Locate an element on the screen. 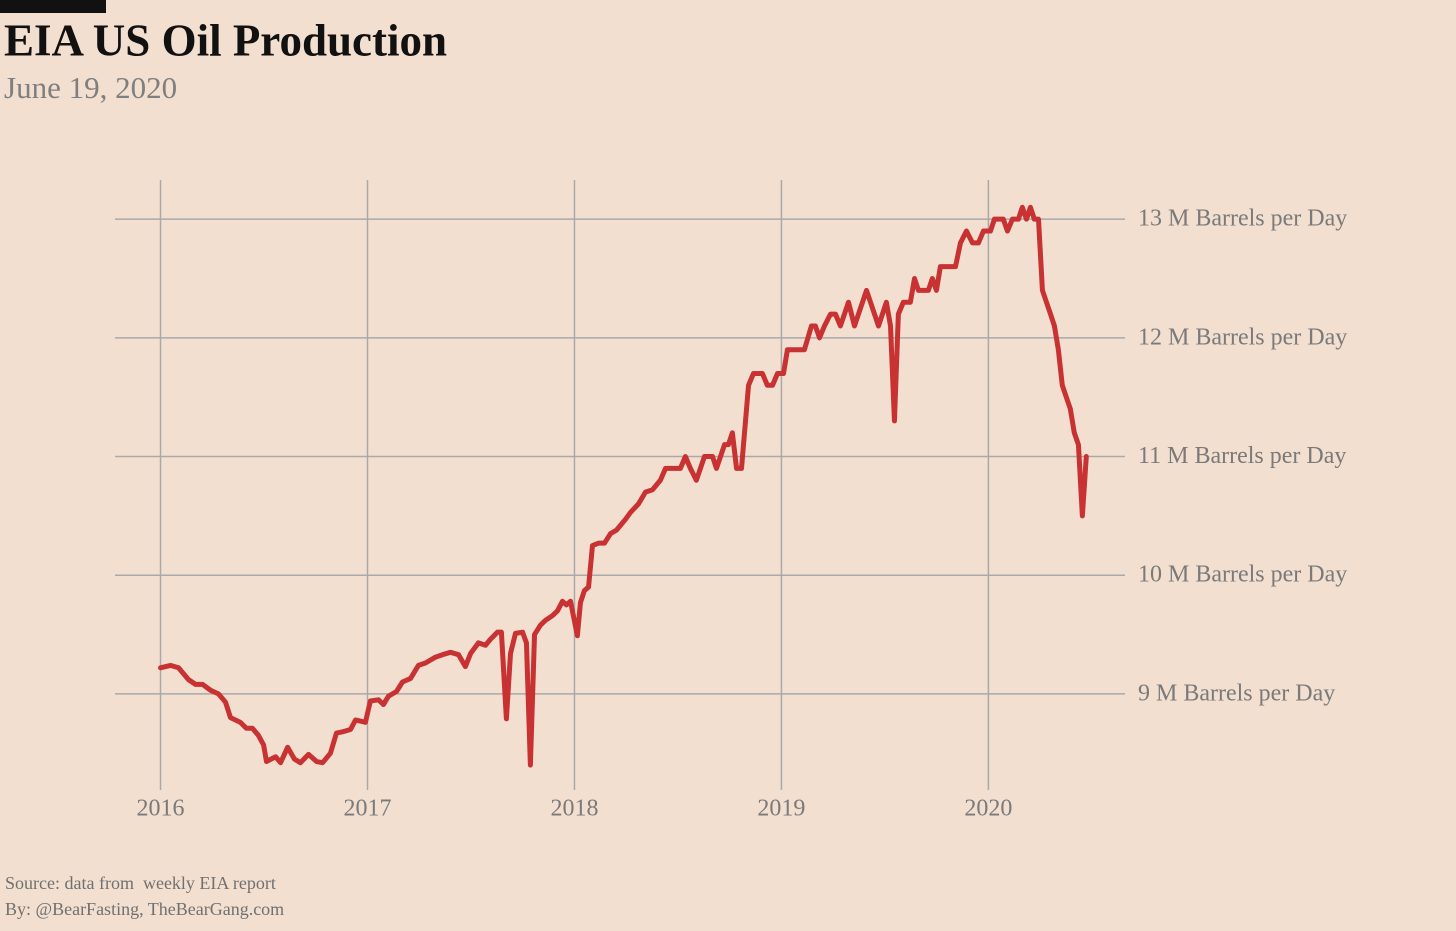  y-tick-label: 9 M Barrels per Day is located at coordinates (1236, 693).